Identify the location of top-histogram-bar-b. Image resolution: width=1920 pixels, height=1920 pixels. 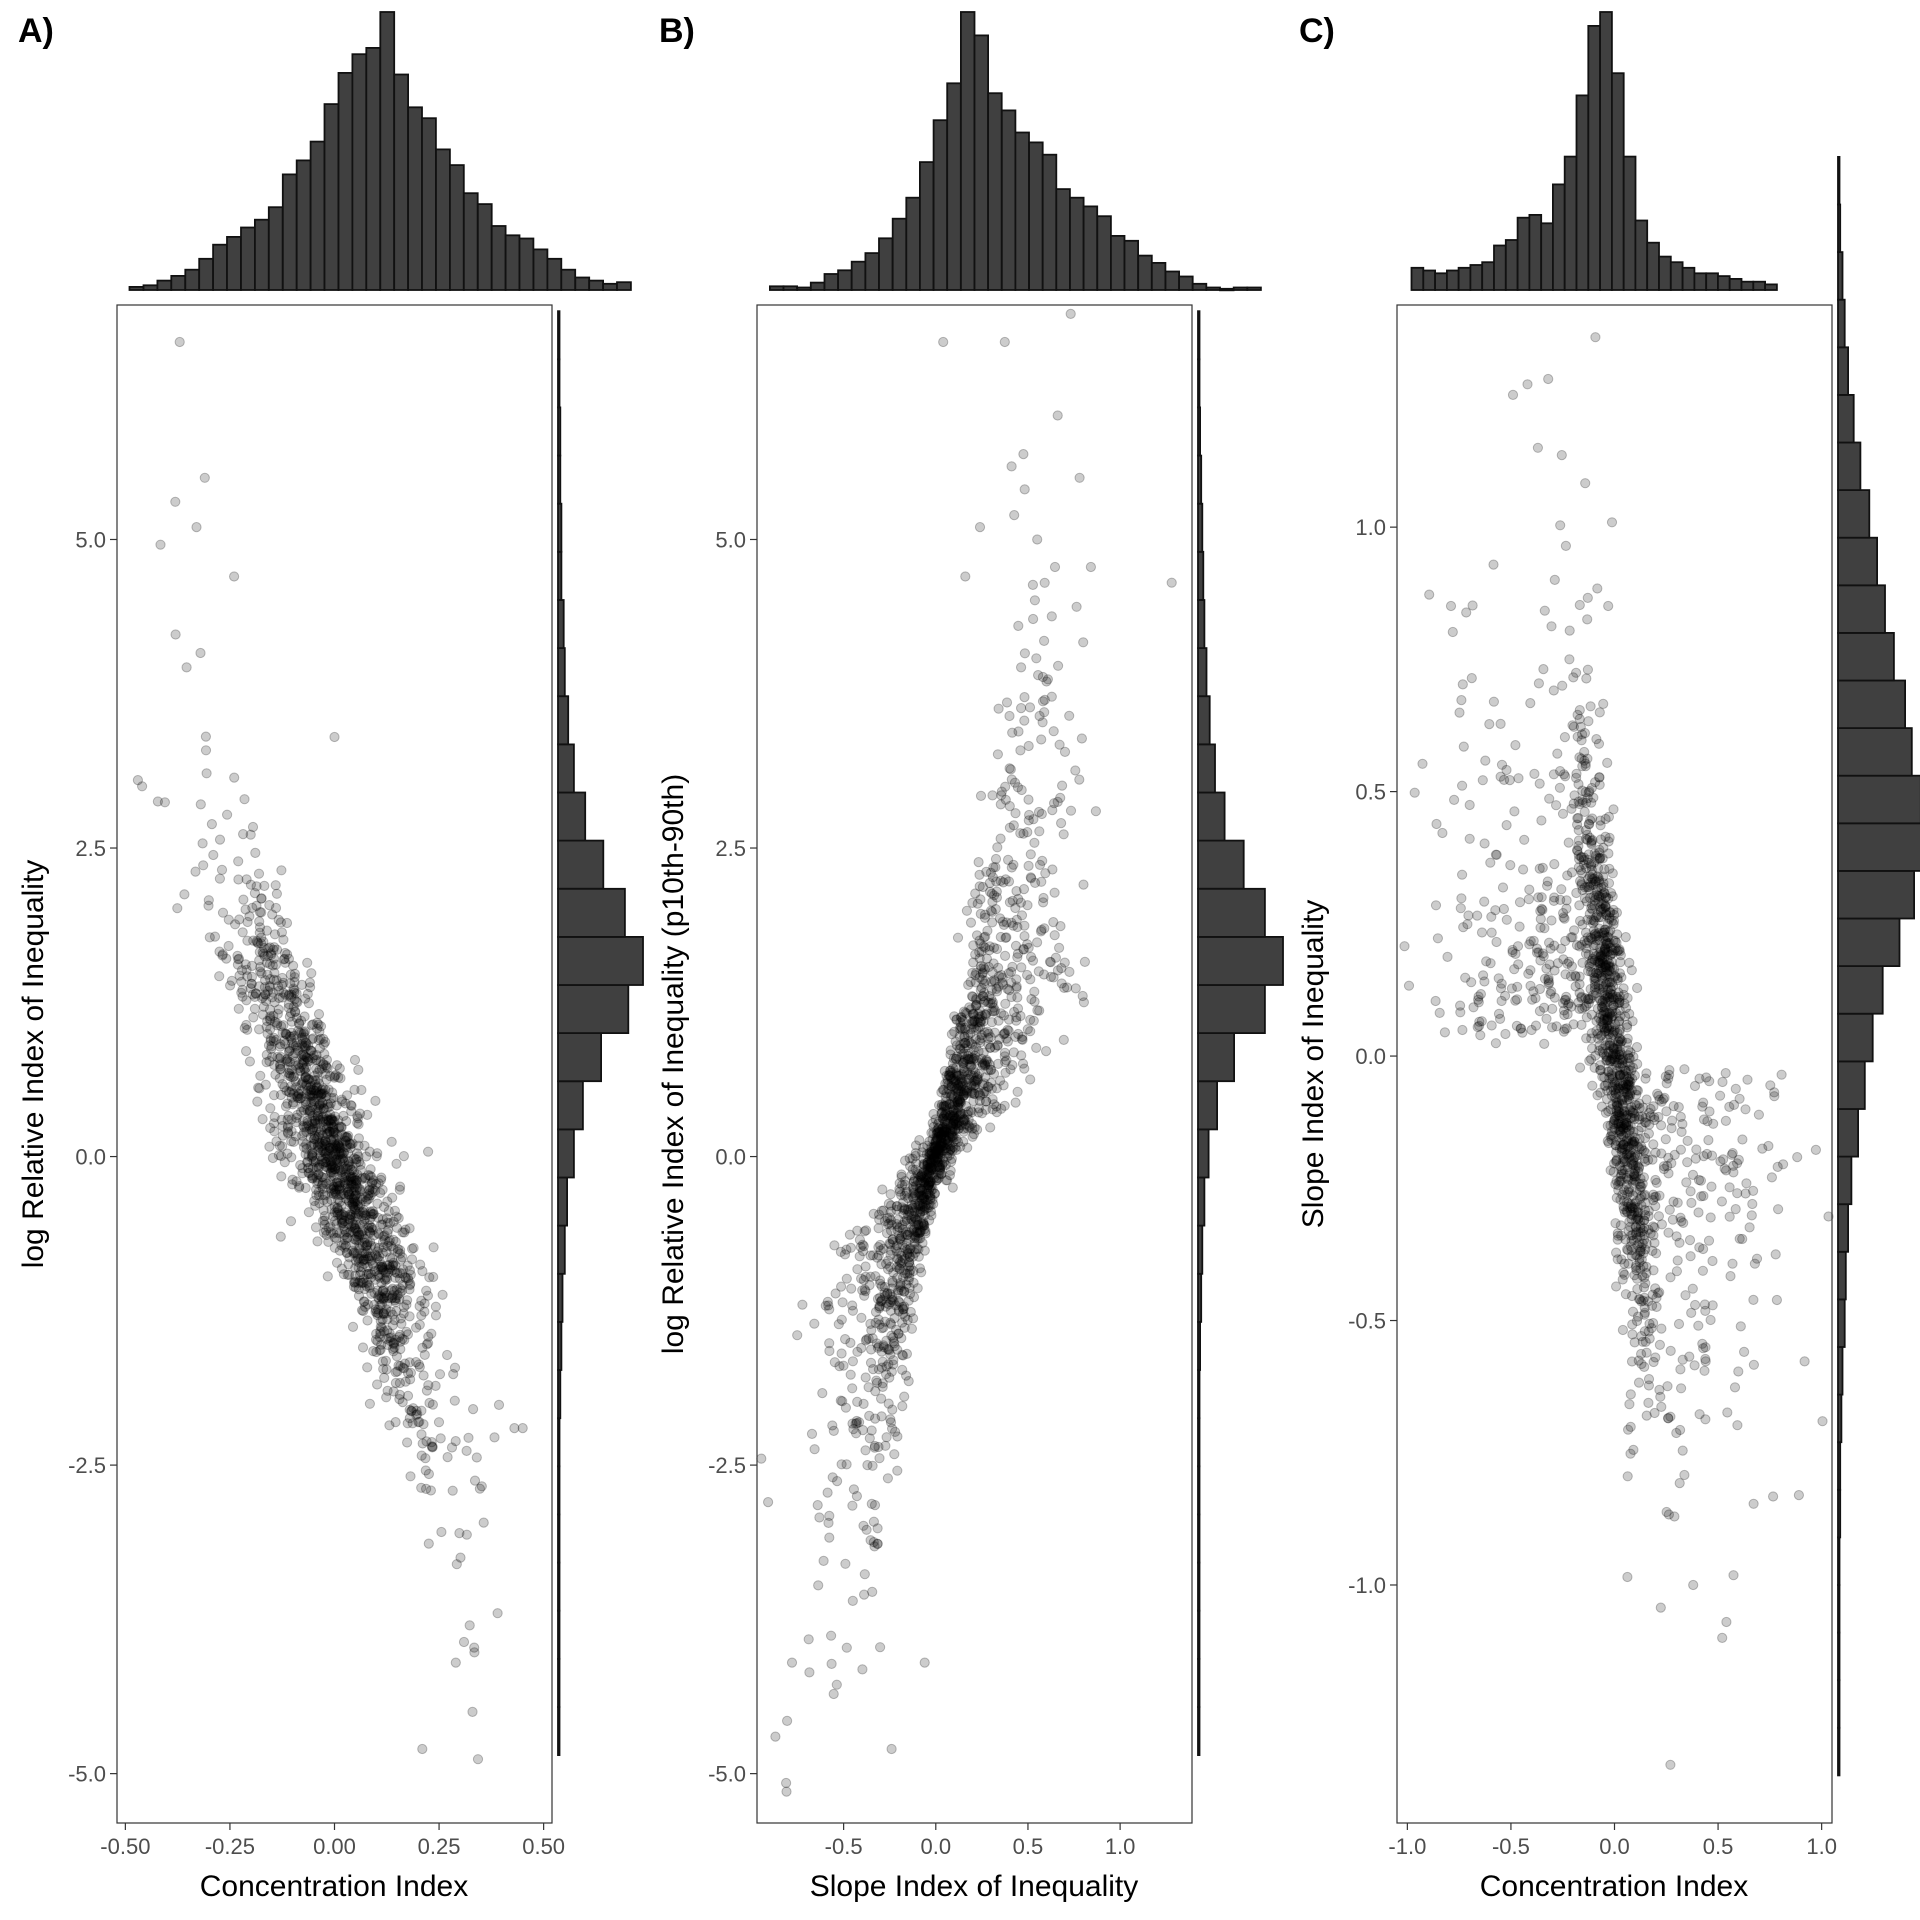
(968, 151).